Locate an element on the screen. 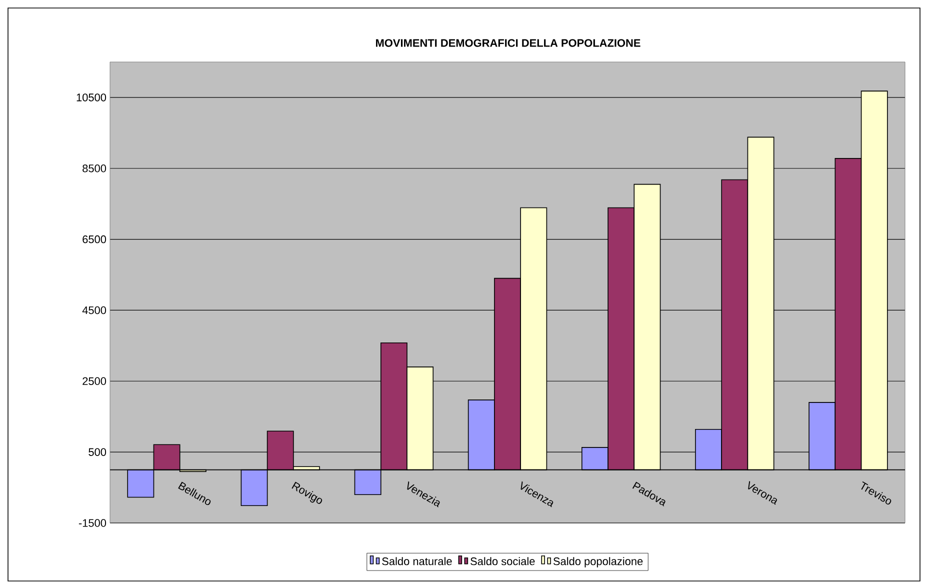  y-tick-label: 8500 is located at coordinates (94, 168).